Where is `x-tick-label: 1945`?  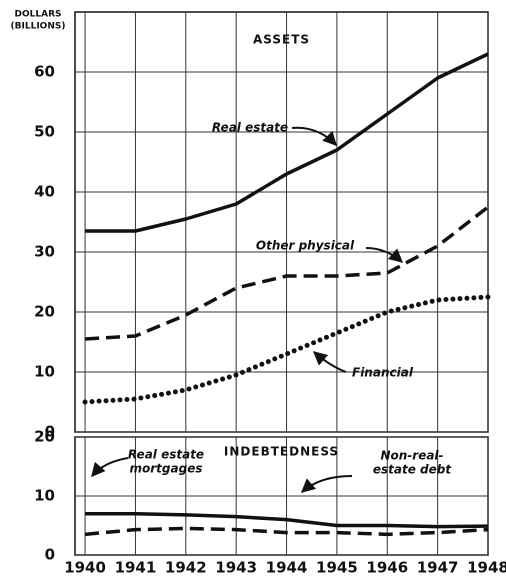 x-tick-label: 1945 is located at coordinates (337, 568).